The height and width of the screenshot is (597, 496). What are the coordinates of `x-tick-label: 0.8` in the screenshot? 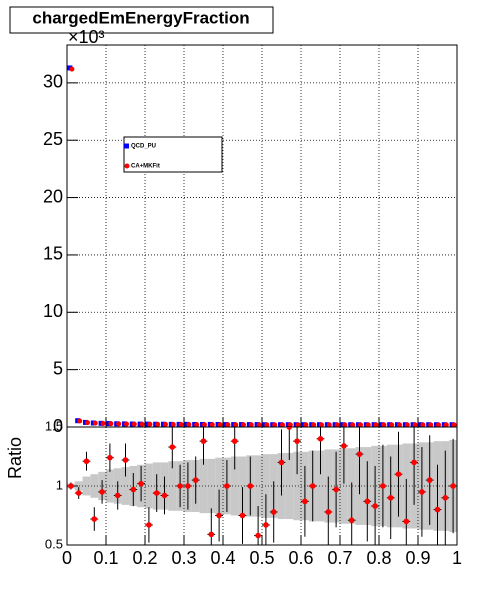 It's located at (378, 558).